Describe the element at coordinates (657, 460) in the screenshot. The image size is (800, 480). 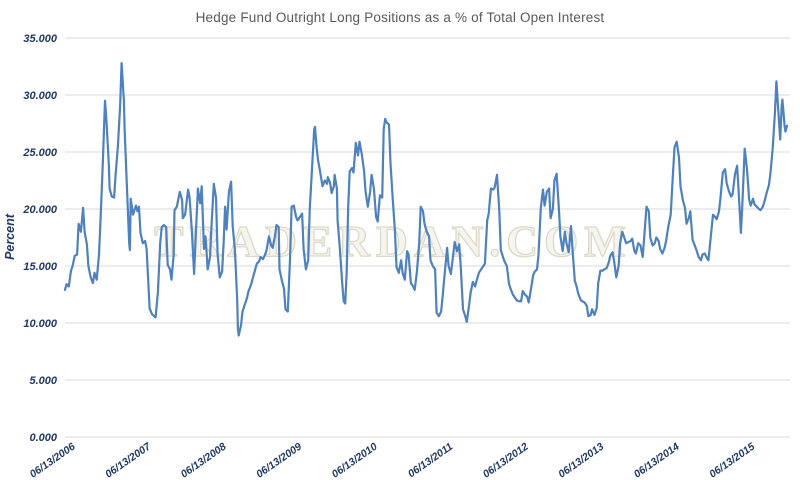
I see `x-tick-label: 06/13/2014` at that location.